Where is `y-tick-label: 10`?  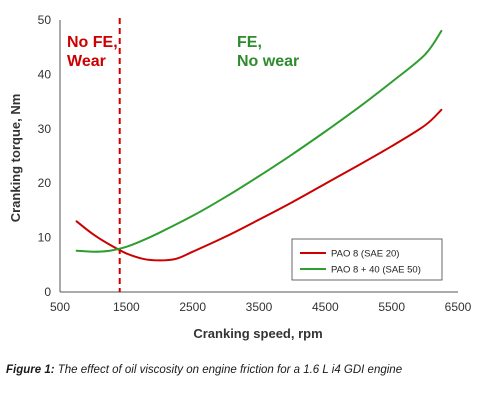 y-tick-label: 10 is located at coordinates (45, 238).